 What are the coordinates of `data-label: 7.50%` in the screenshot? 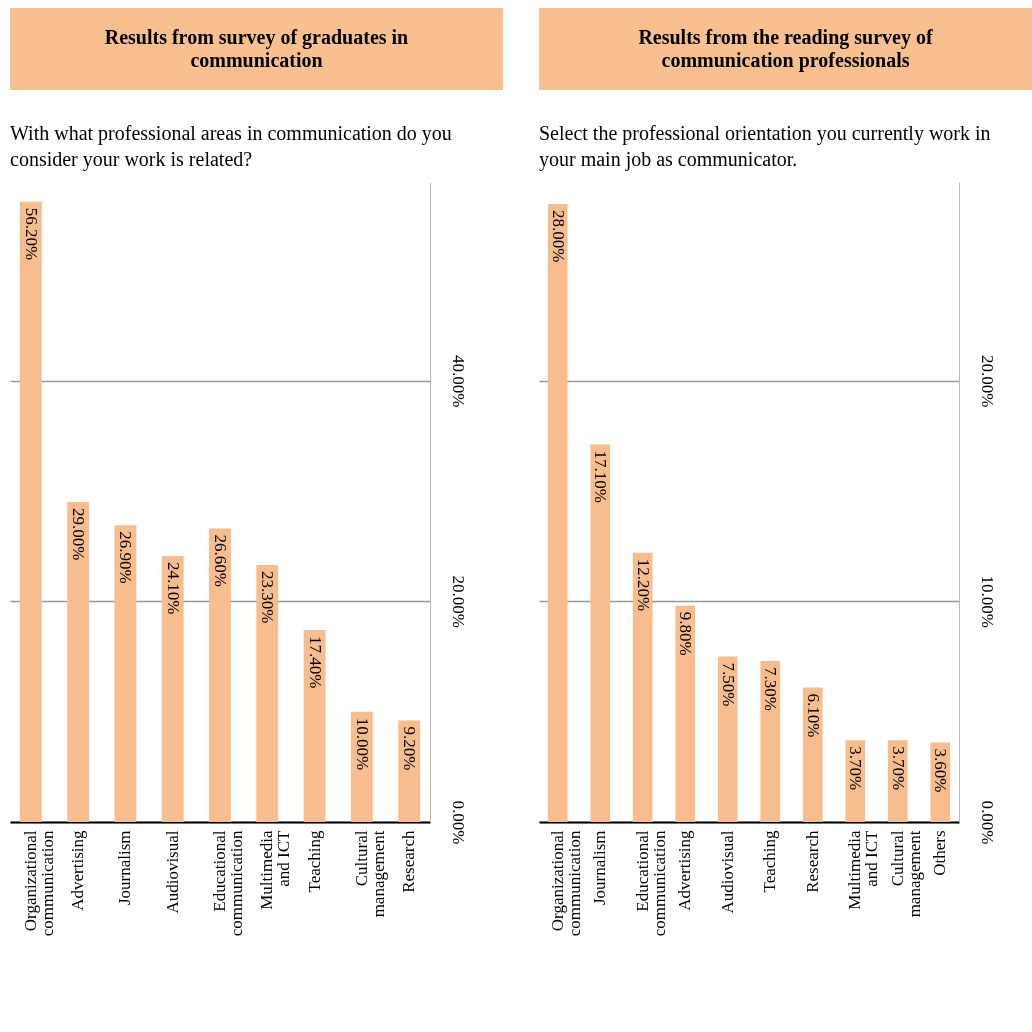 It's located at (728, 684).